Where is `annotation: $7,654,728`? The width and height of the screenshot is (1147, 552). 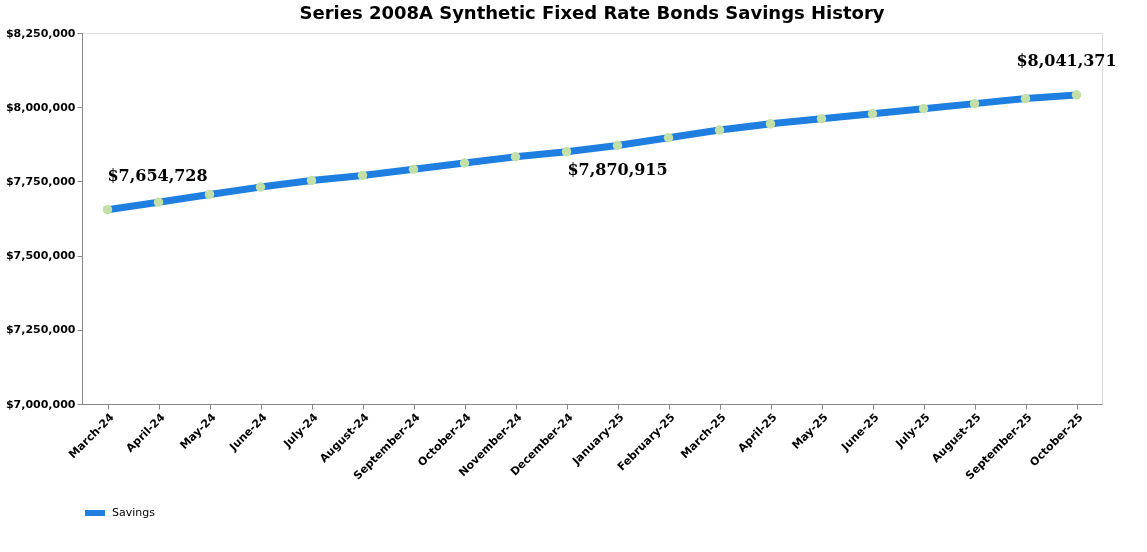 annotation: $7,654,728 is located at coordinates (157, 175).